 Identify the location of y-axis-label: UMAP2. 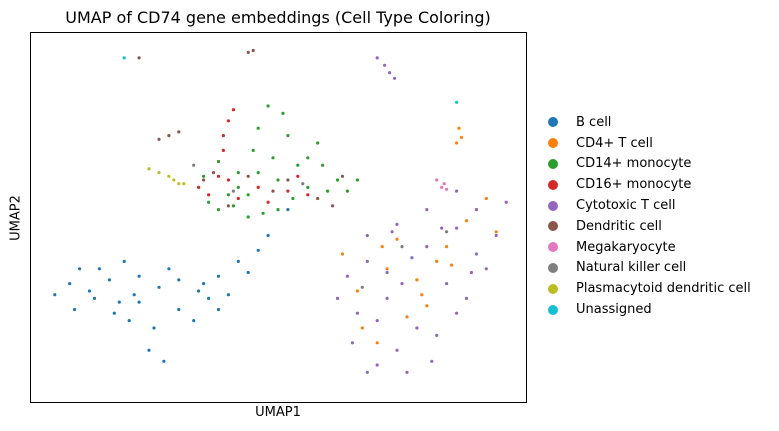
(16, 218).